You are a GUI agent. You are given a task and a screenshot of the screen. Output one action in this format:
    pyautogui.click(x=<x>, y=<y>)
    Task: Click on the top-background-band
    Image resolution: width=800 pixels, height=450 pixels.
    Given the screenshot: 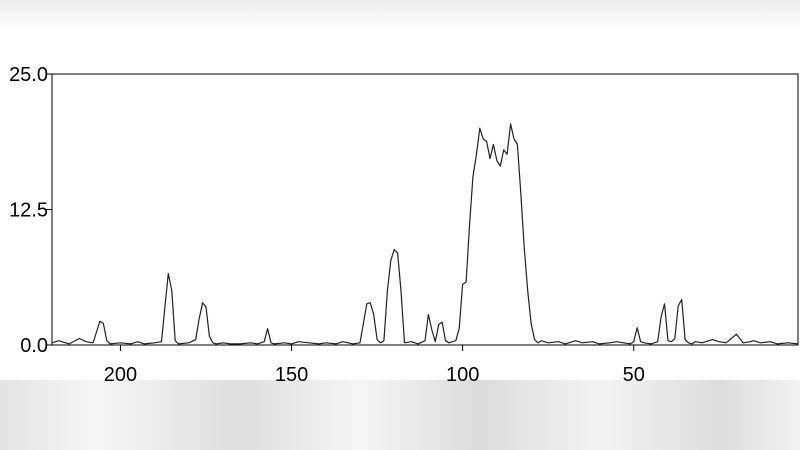 What is the action you would take?
    pyautogui.click(x=400, y=15)
    